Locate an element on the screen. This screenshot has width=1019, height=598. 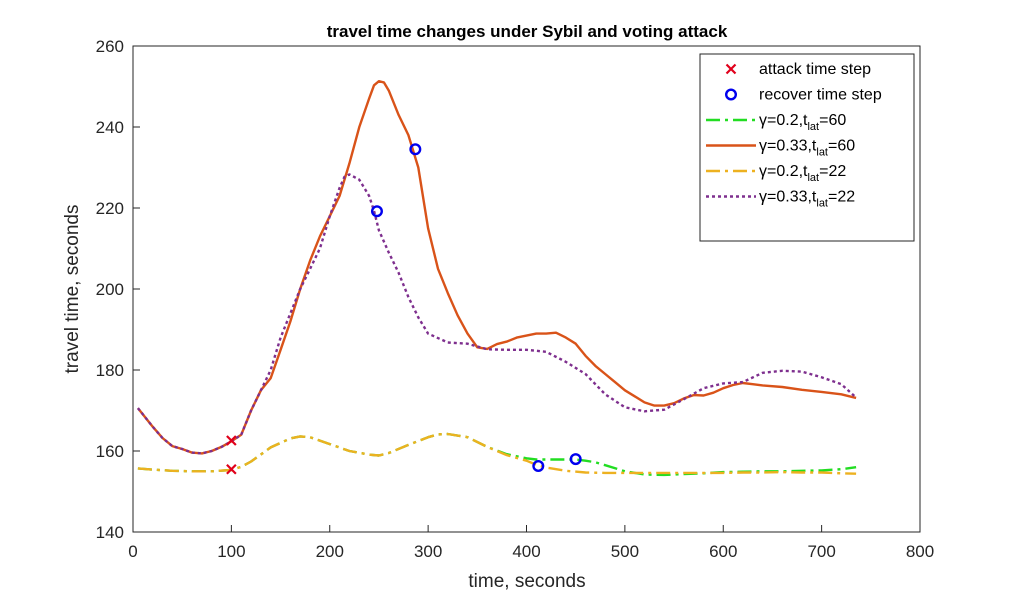
series-line-g02_t22 is located at coordinates (497, 453).